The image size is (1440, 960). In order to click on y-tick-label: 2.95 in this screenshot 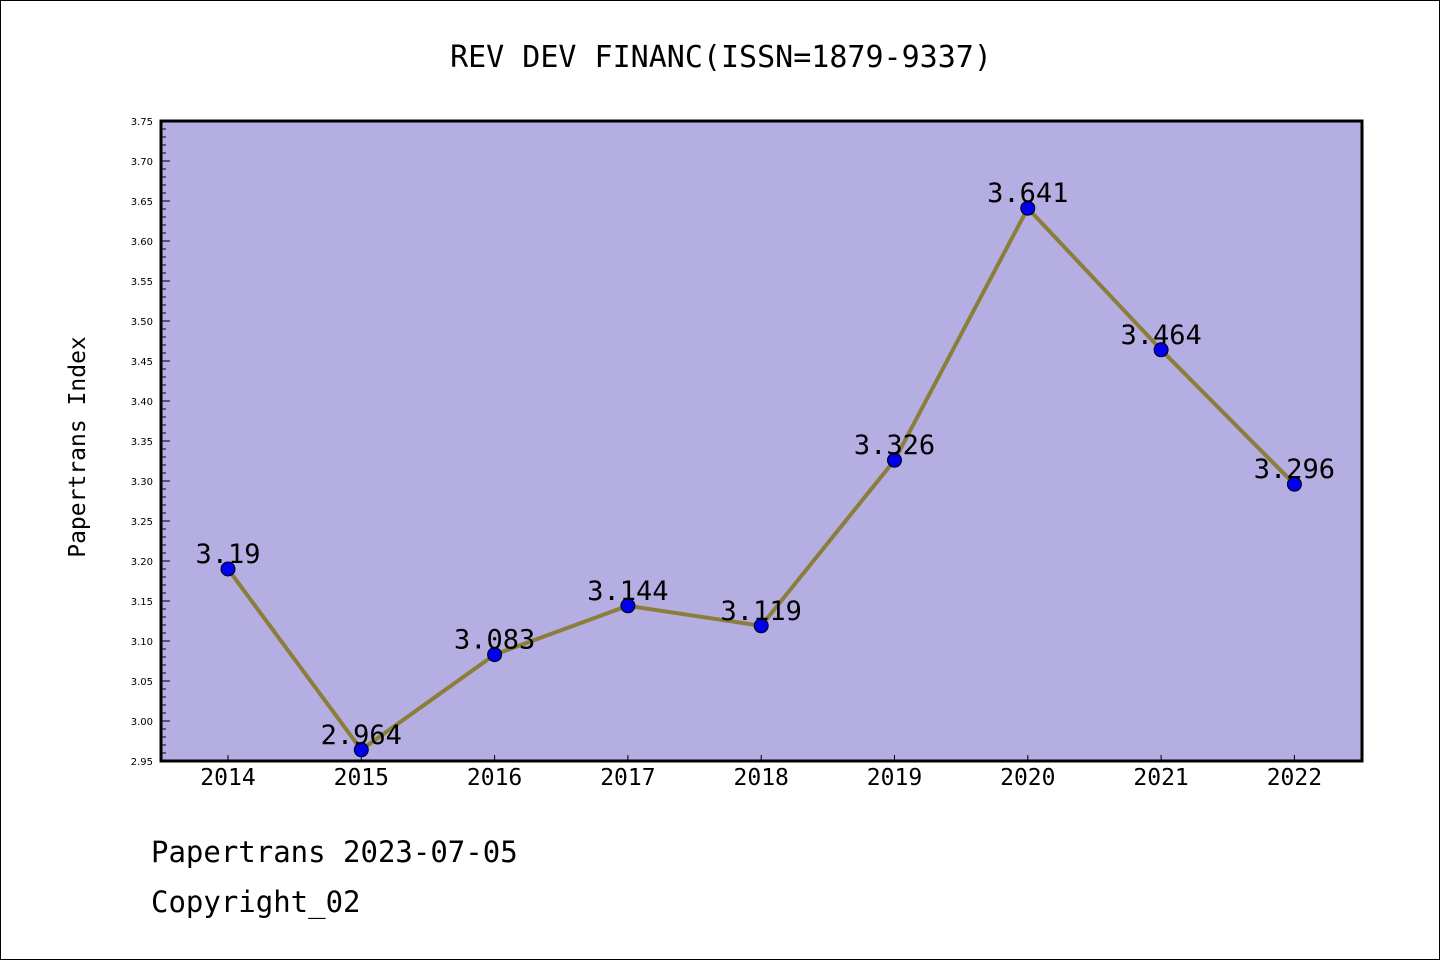, I will do `click(142, 762)`.